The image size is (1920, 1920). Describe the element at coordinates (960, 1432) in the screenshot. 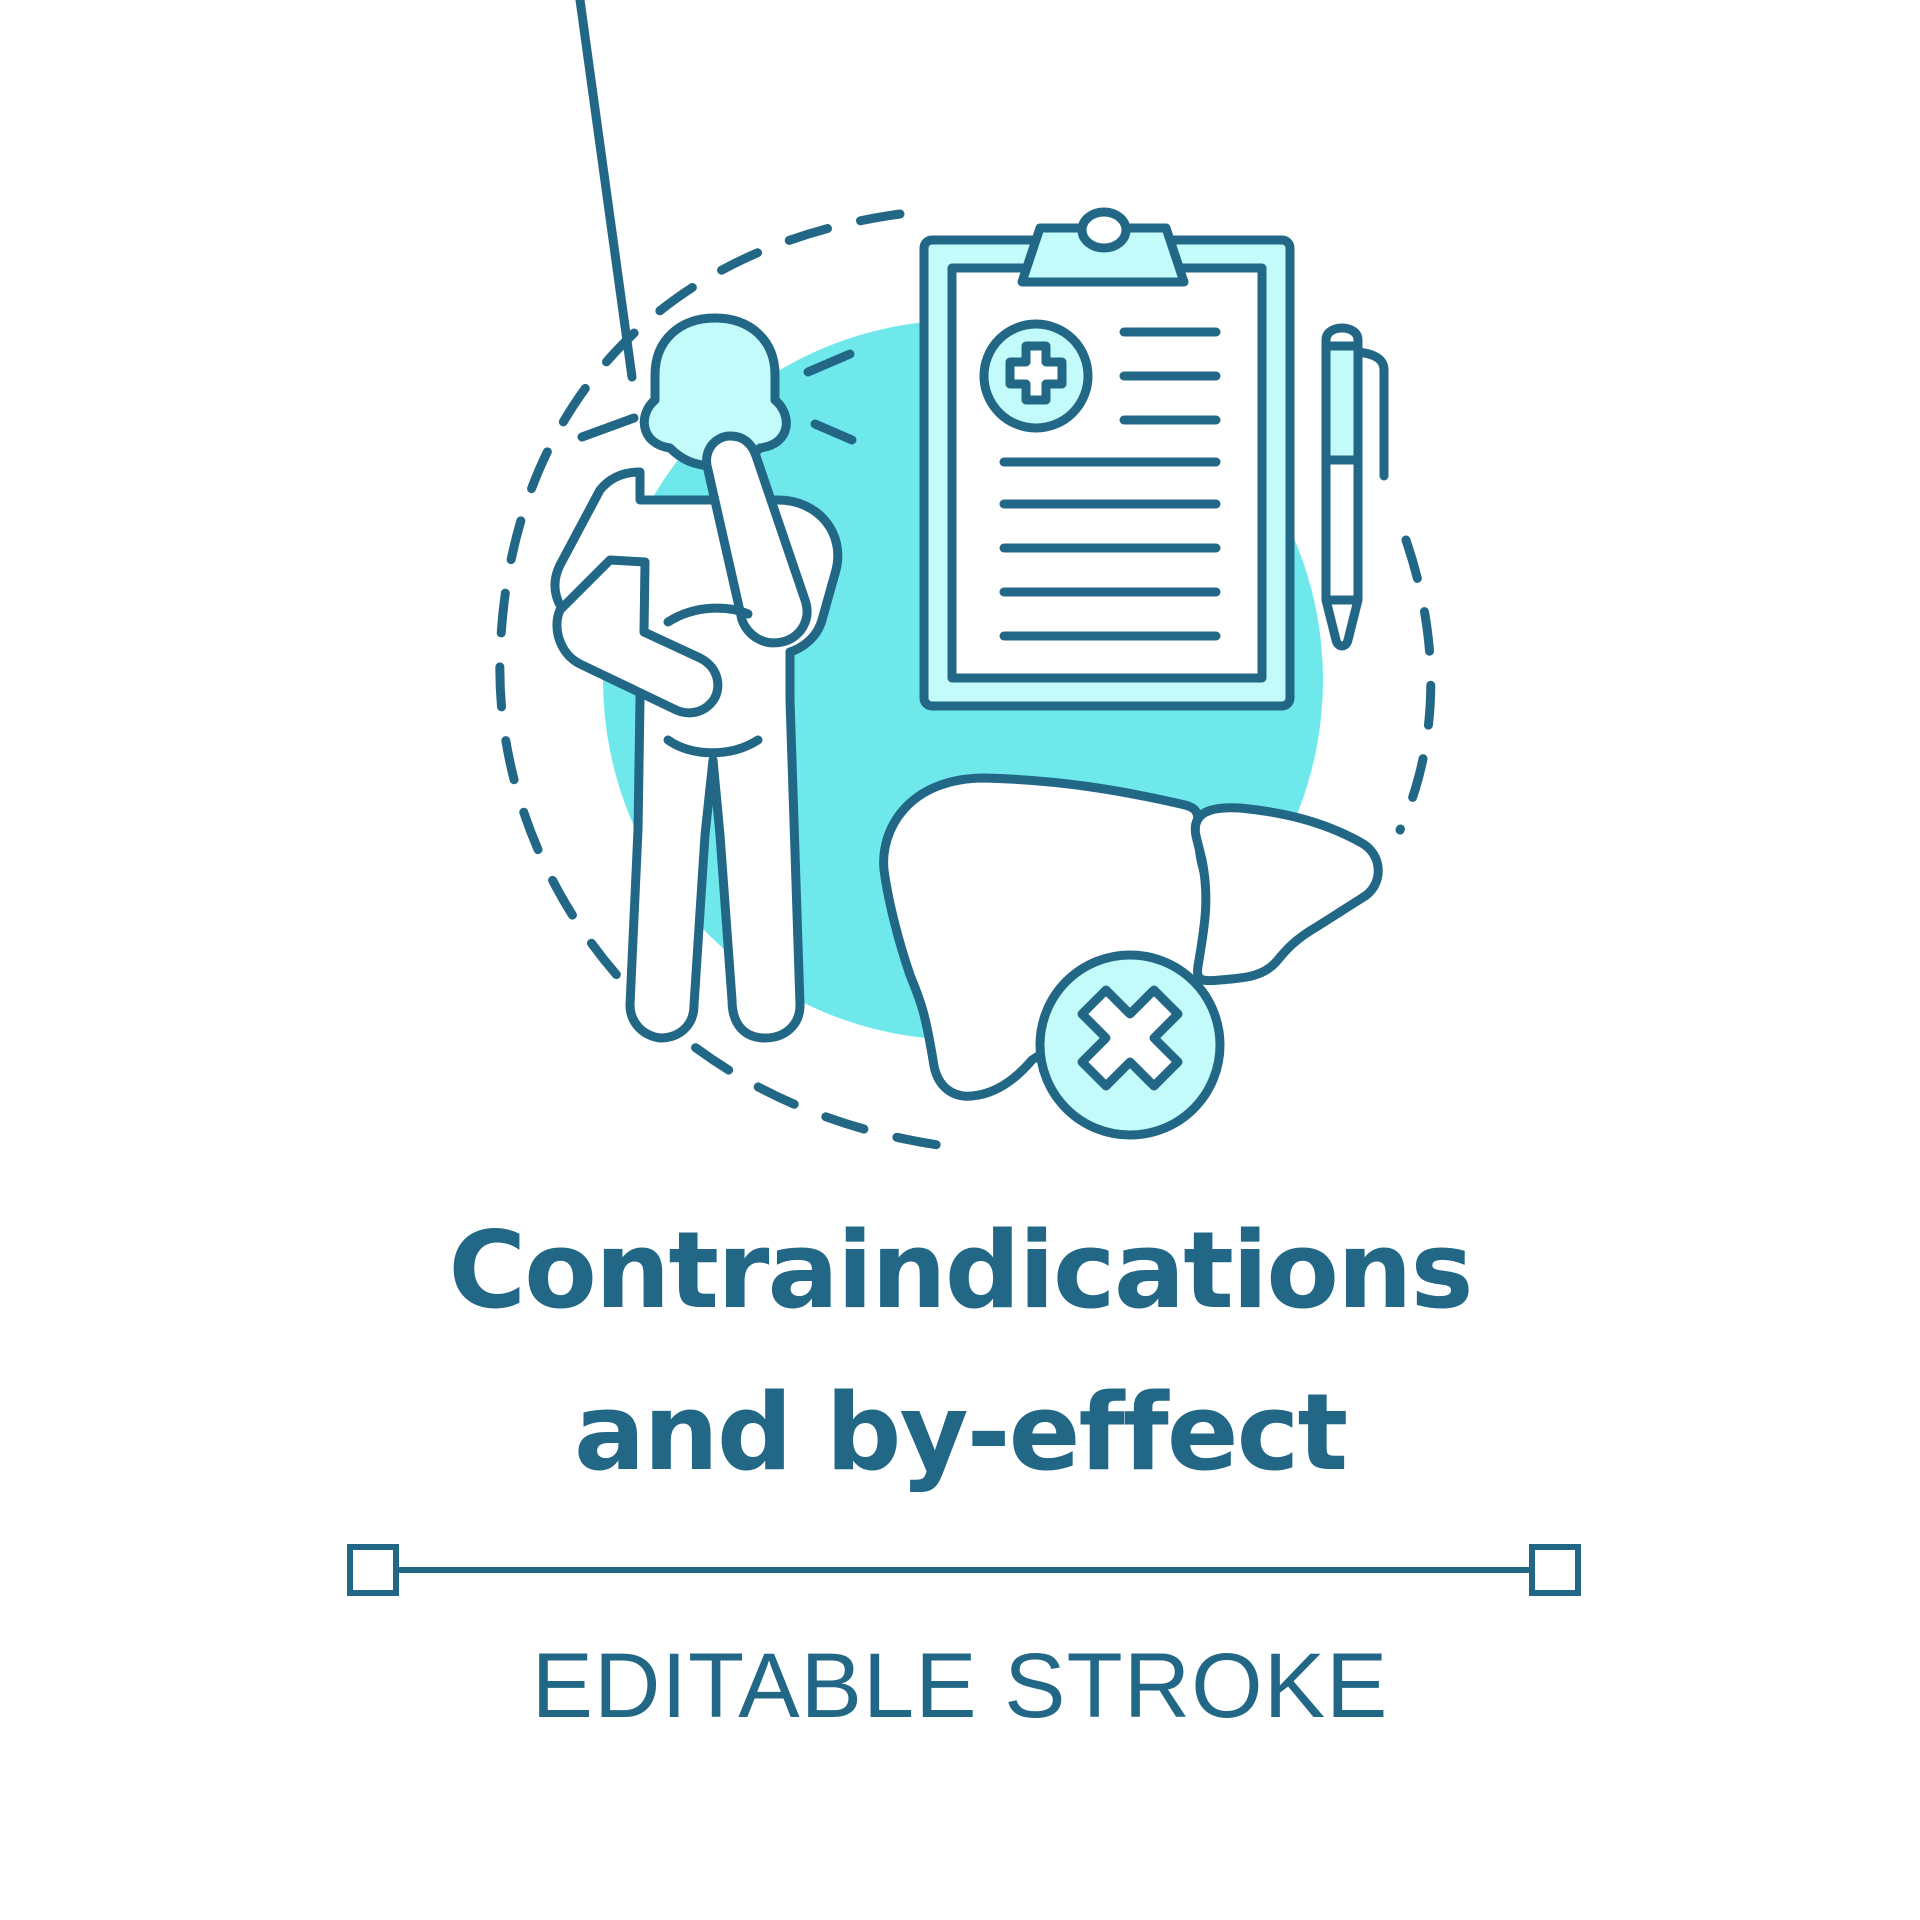

I see `title-line-2: and by-effect` at that location.